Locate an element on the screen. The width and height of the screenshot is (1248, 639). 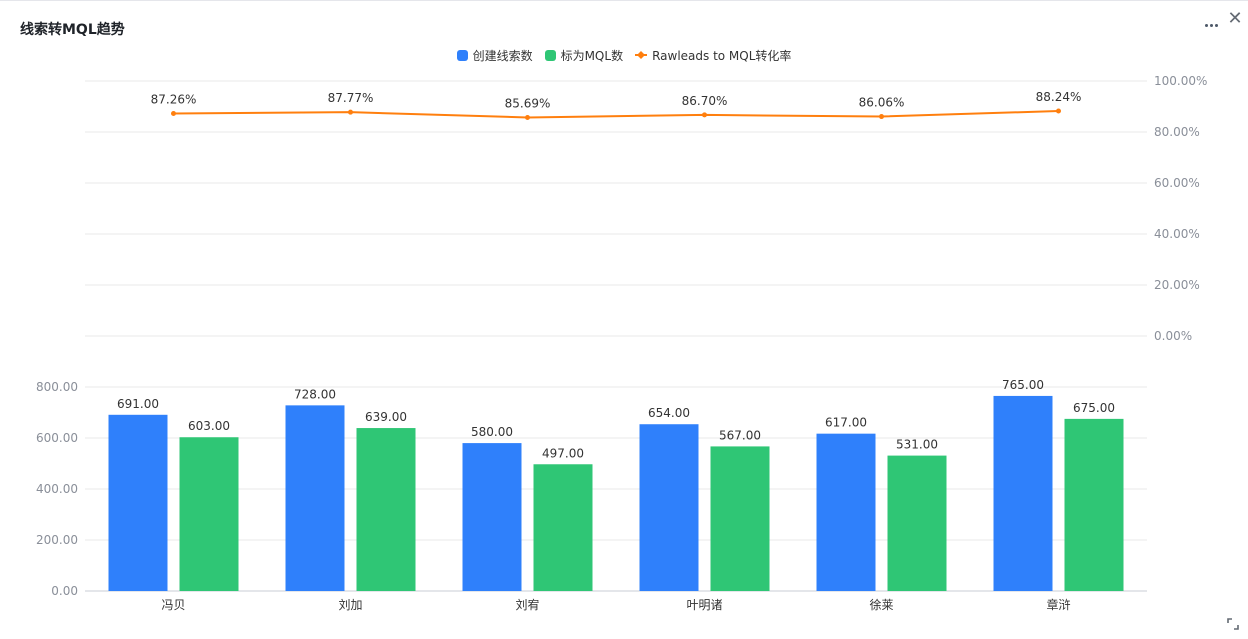
bar-axis-tick-label: 400.00 is located at coordinates (57, 489).